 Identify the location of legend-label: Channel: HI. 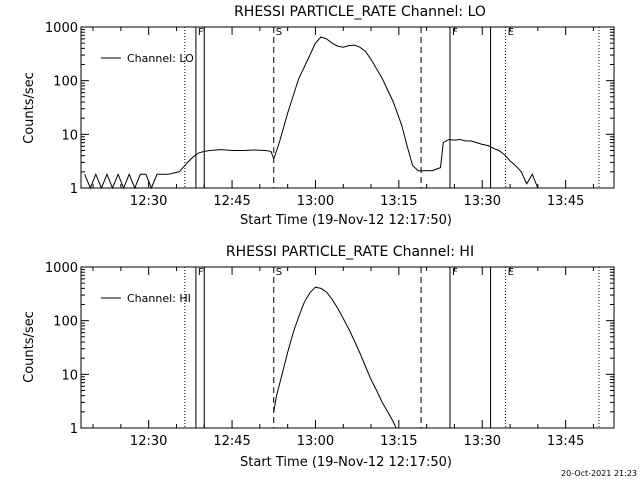
(159, 298).